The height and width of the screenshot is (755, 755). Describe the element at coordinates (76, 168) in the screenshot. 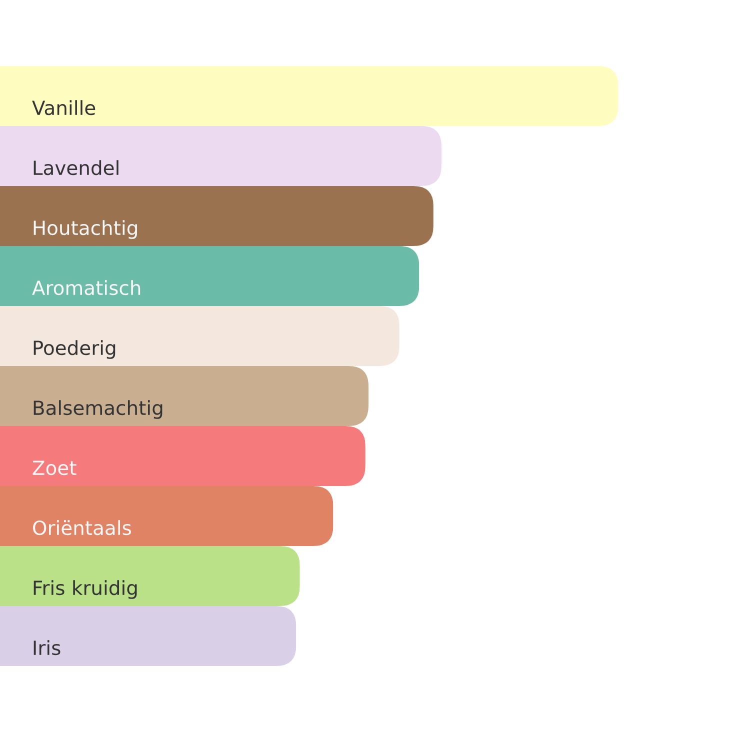

I see `y-tick-label: Lavendel` at that location.